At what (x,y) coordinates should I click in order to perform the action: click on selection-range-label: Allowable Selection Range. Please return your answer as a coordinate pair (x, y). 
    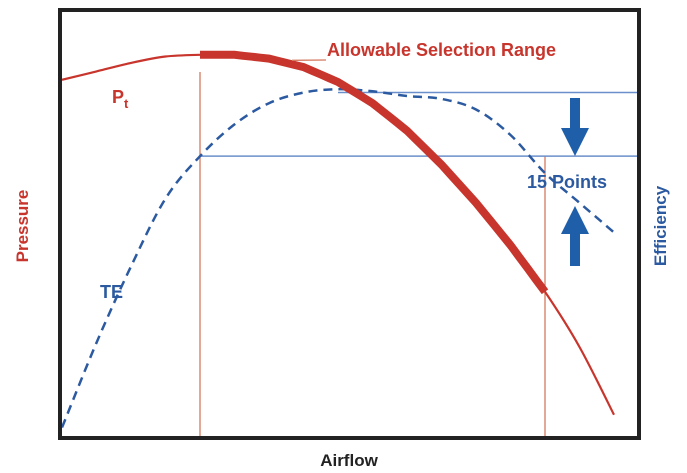
    Looking at the image, I should click on (441, 50).